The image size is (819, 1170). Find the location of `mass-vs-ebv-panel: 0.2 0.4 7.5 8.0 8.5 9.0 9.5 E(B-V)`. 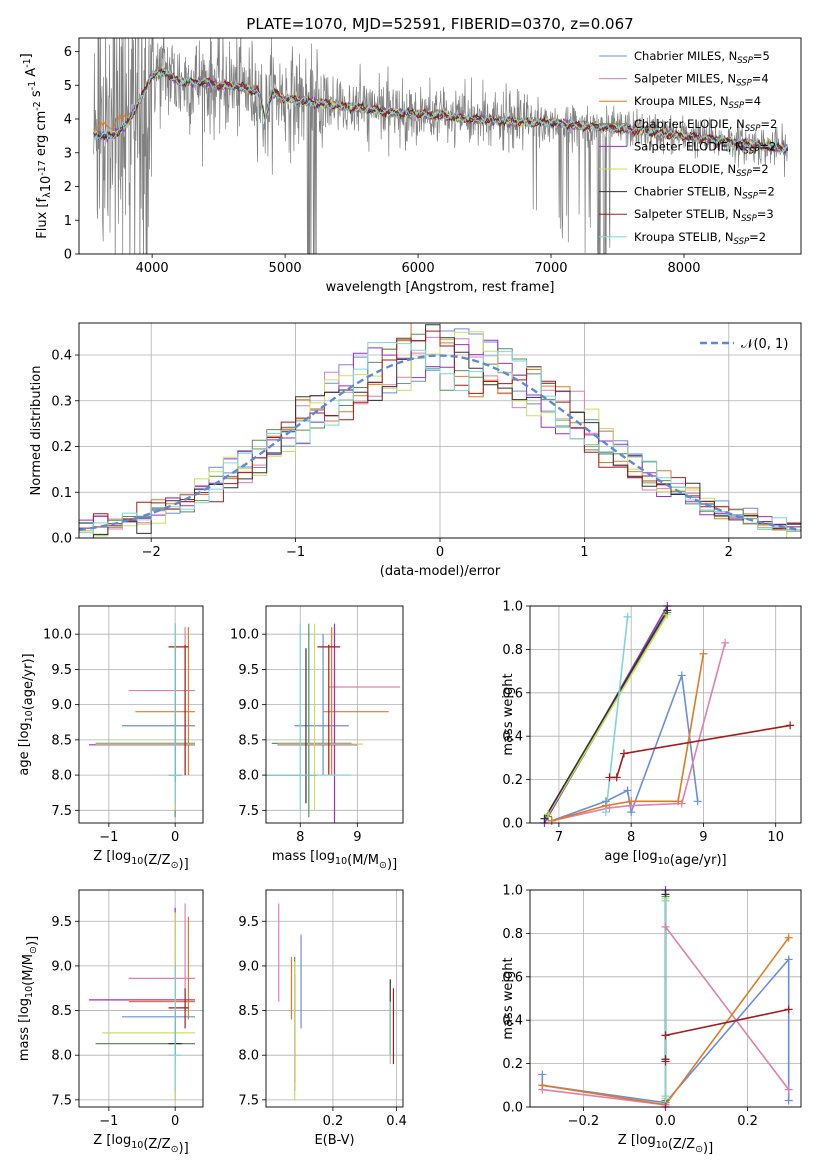

mass-vs-ebv-panel: 0.2 0.4 7.5 8.0 8.5 9.0 9.5 E(B-V) is located at coordinates (322, 1018).